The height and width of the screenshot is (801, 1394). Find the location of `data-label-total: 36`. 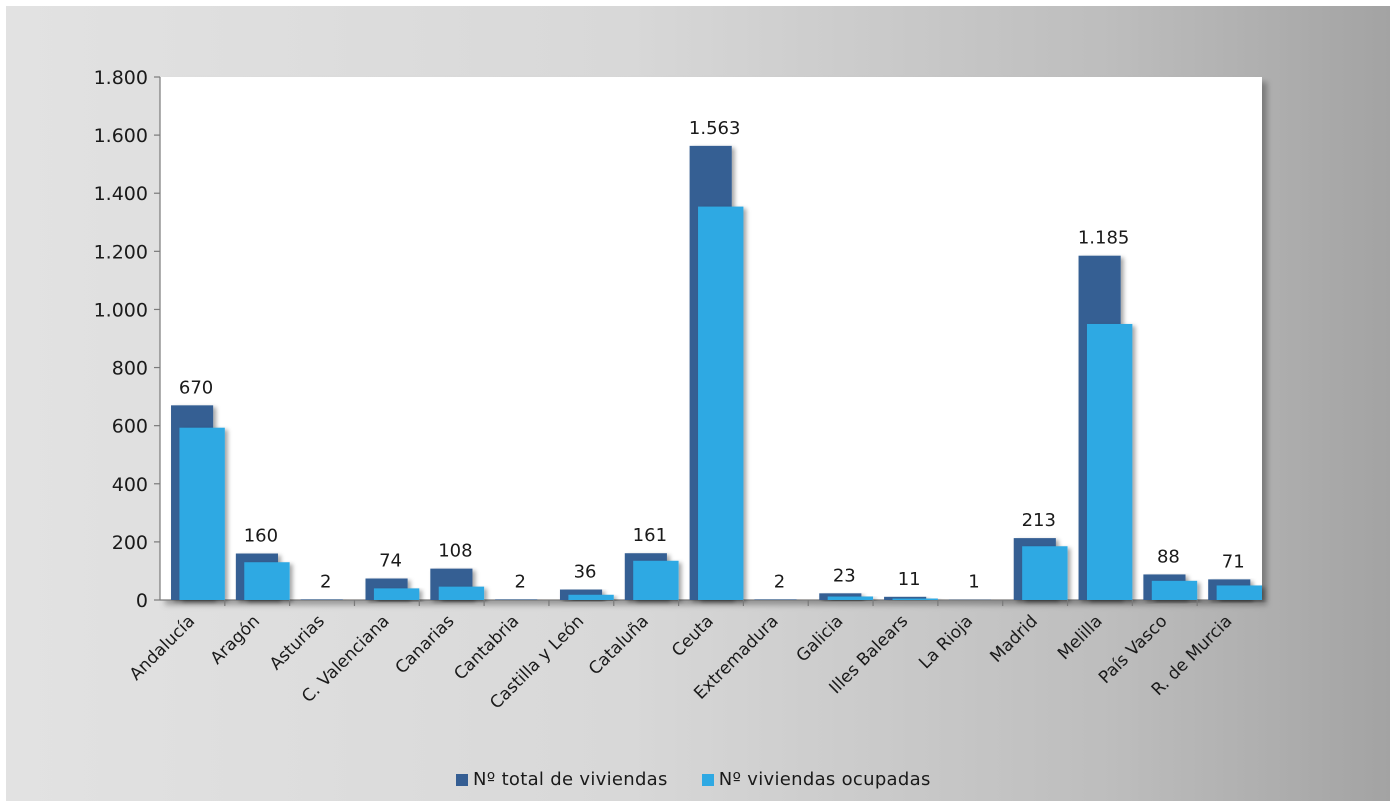

data-label-total: 36 is located at coordinates (585, 572).